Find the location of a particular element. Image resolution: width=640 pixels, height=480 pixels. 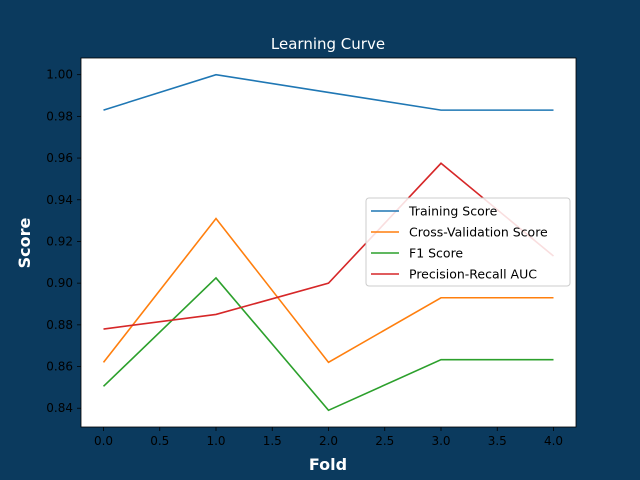

legend-box is located at coordinates (468, 242).